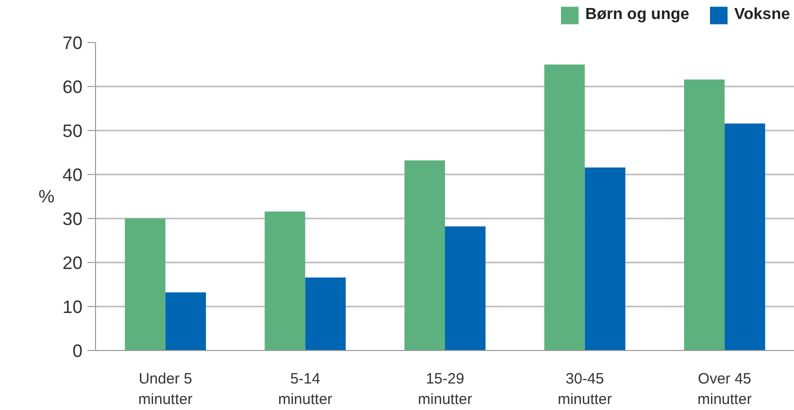  What do you see at coordinates (77, 351) in the screenshot?
I see `y-tick-label: 0` at bounding box center [77, 351].